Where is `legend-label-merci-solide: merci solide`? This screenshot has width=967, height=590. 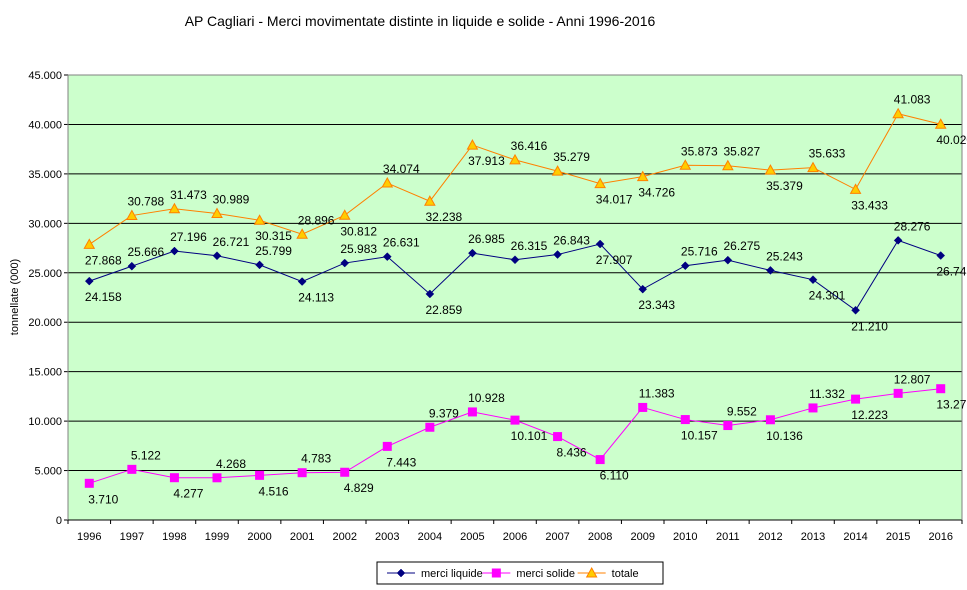 legend-label-merci-solide: merci solide is located at coordinates (545, 574).